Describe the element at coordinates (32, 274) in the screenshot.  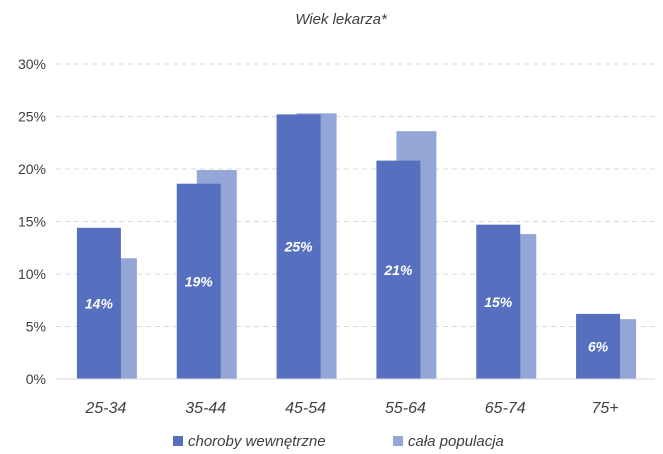
I see `y-tick-label: 10%` at that location.